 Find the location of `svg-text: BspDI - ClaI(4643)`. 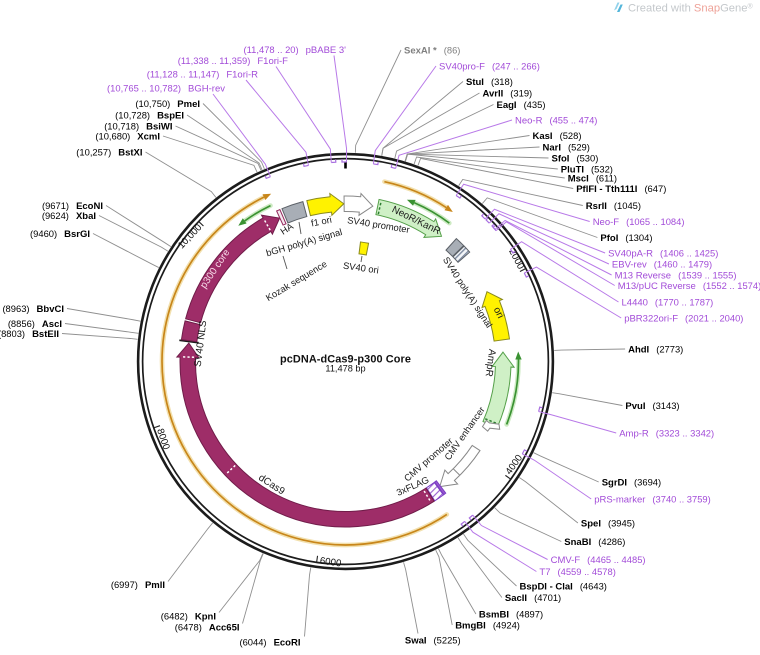

svg-text: BspDI - ClaI(4643) is located at coordinates (563, 587).